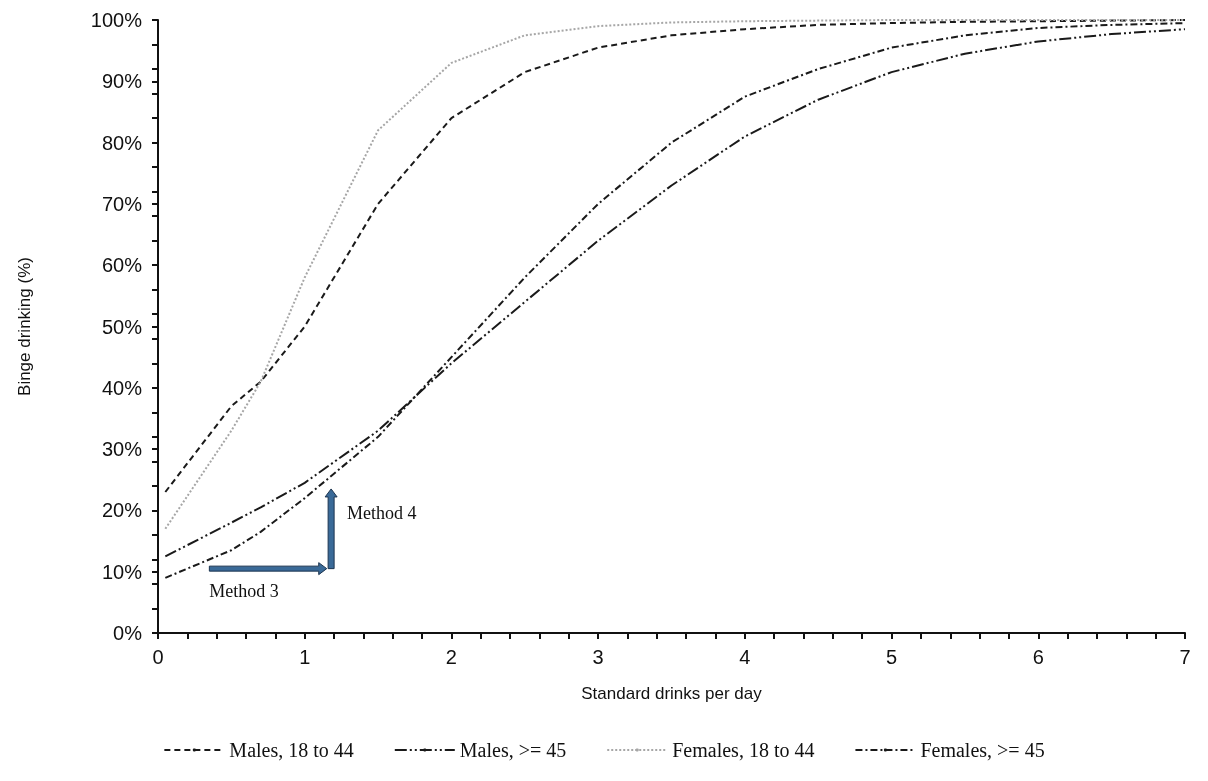  What do you see at coordinates (122, 510) in the screenshot?
I see `y-tick-label: 20%` at bounding box center [122, 510].